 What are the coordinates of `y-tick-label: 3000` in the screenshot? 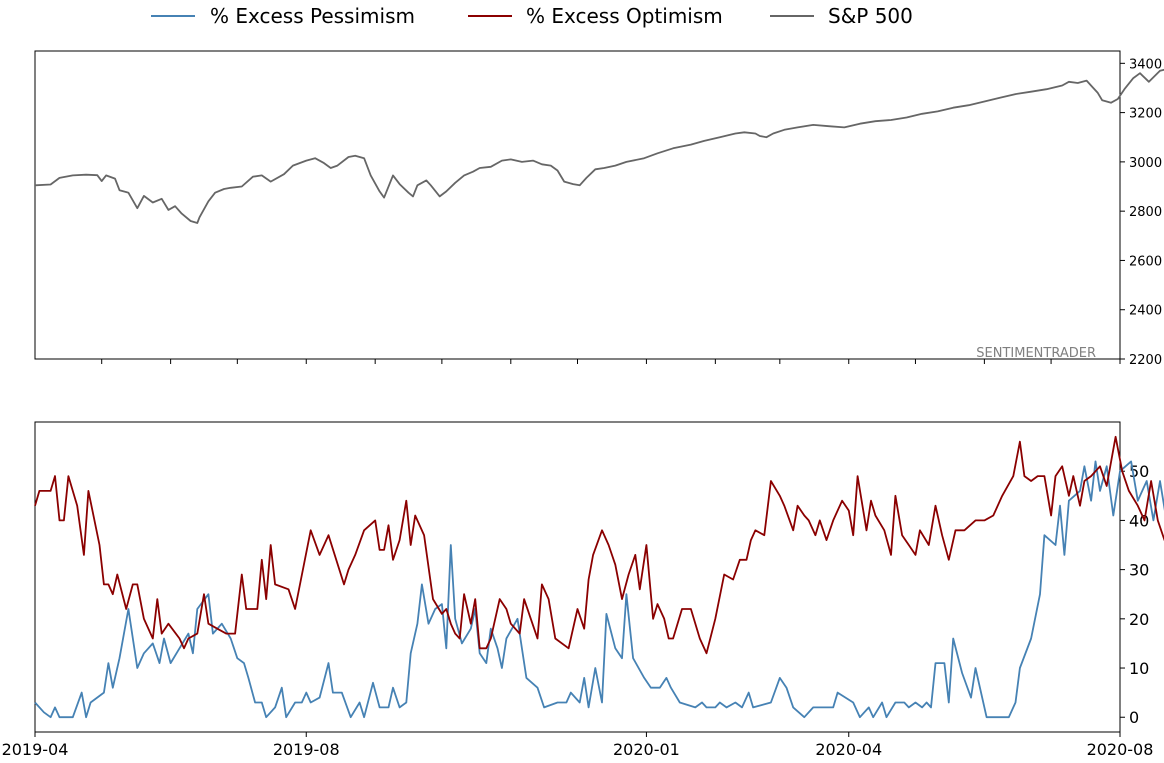 It's located at (1145, 163).